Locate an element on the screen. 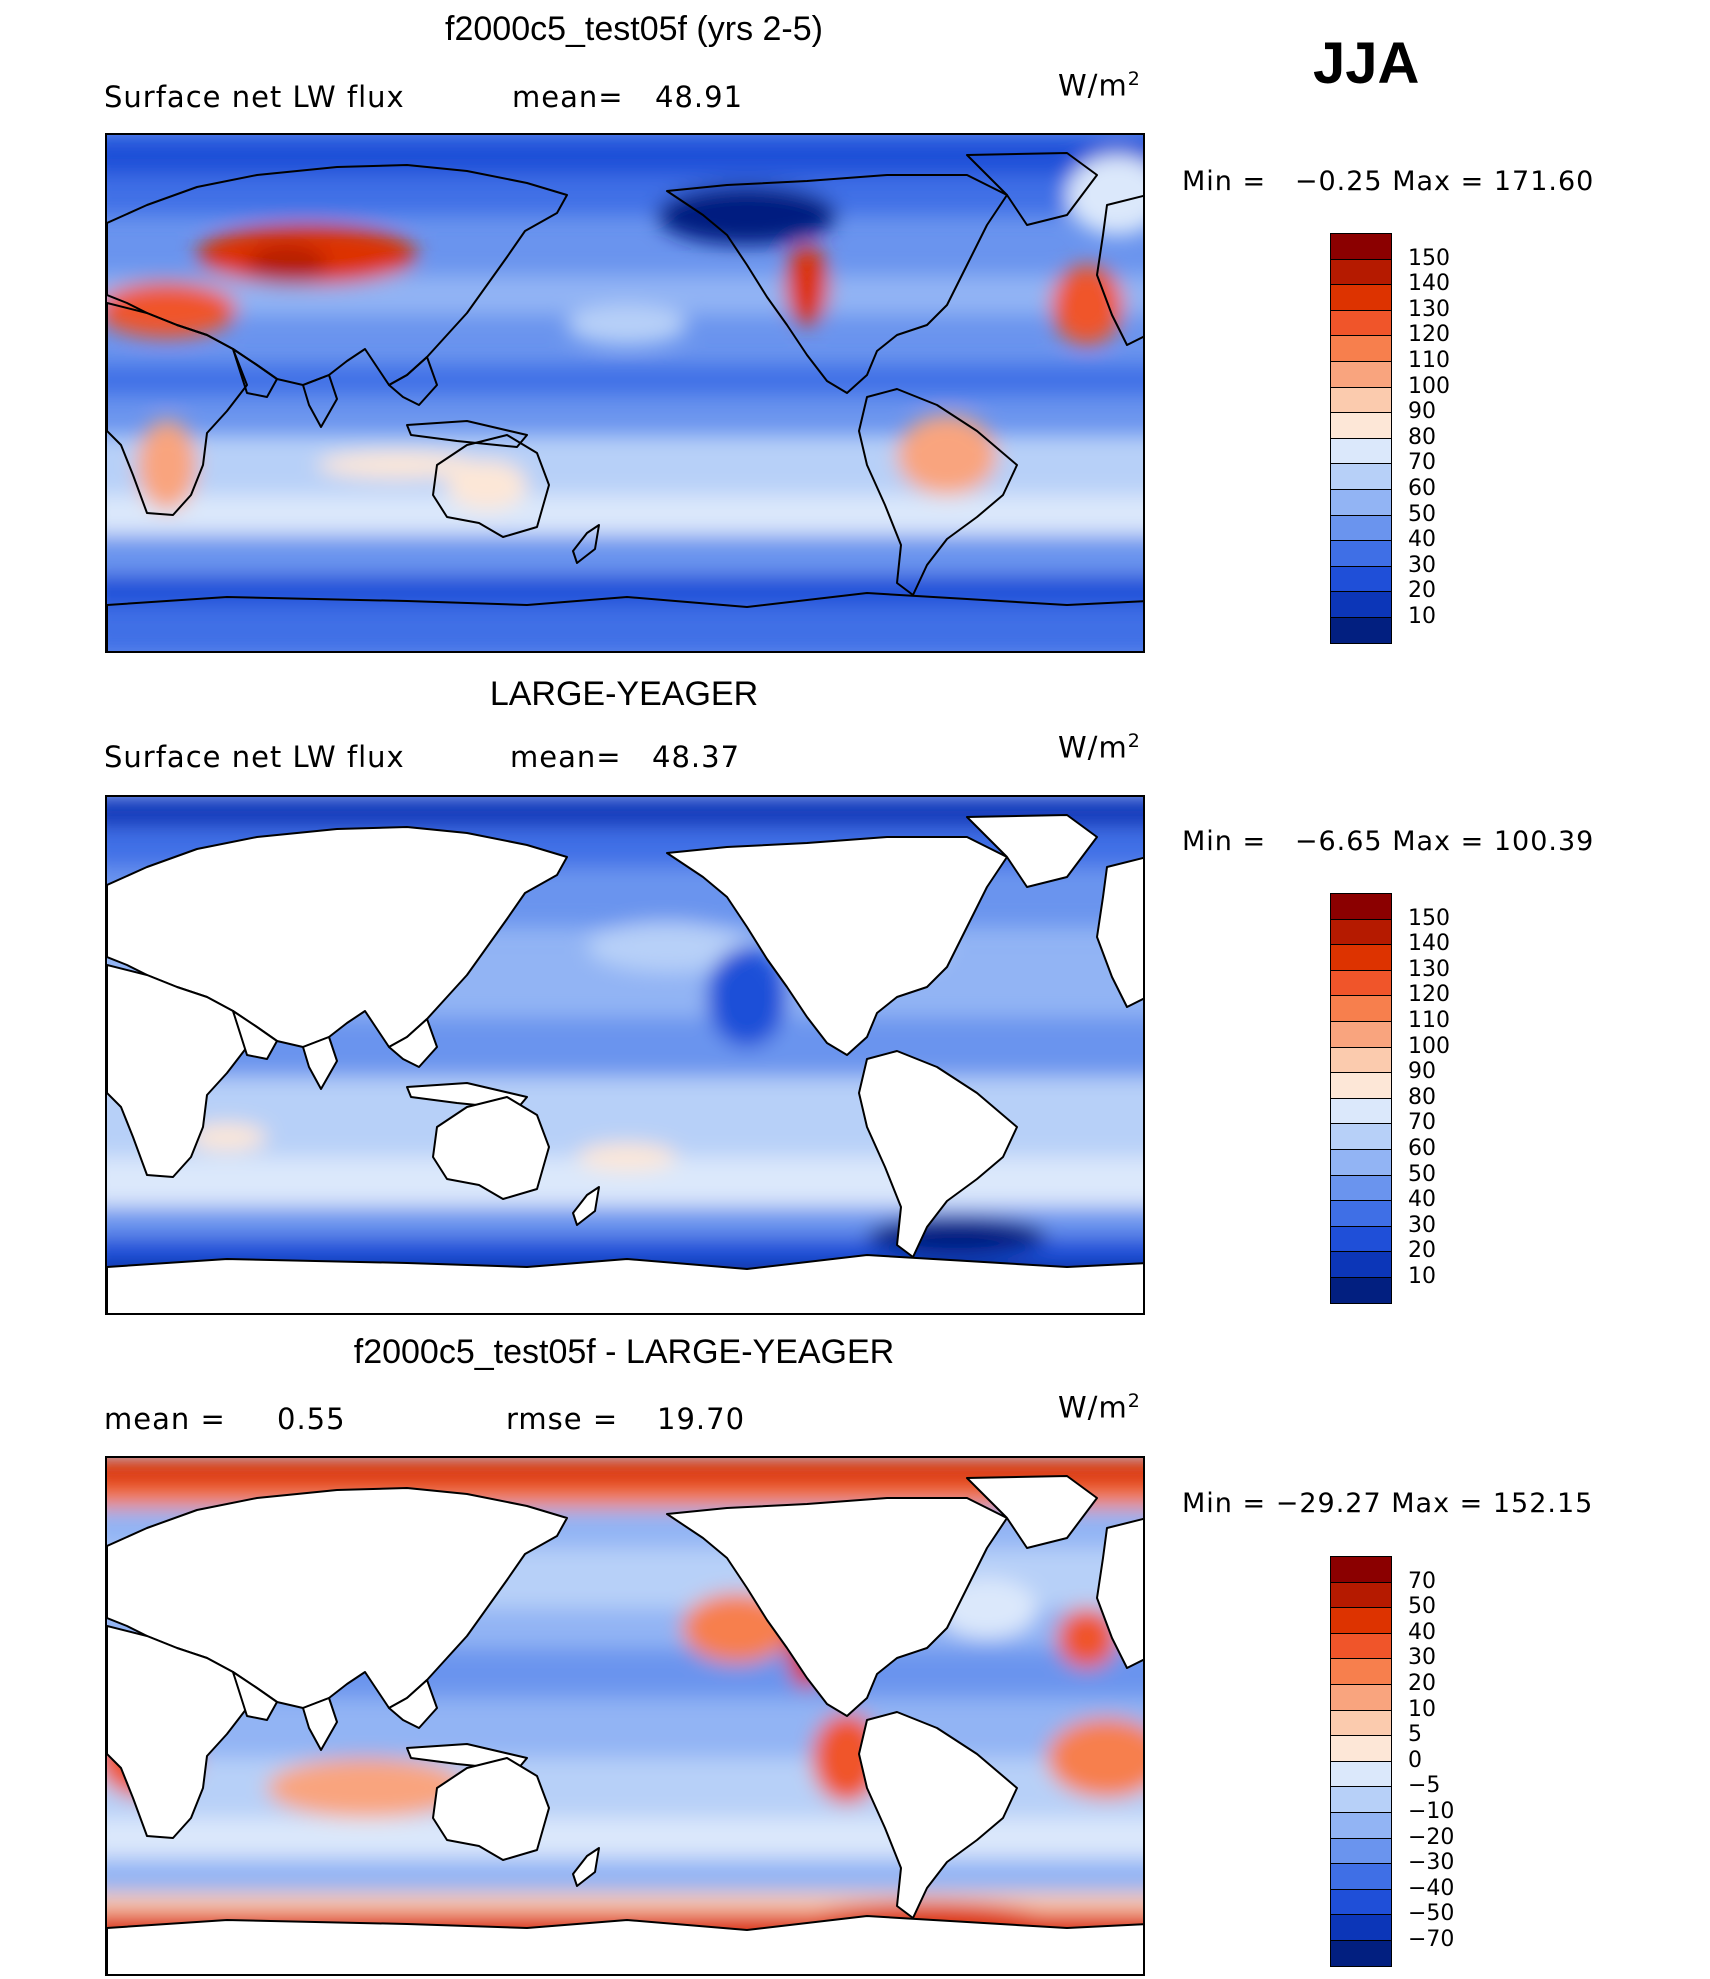 The width and height of the screenshot is (1710, 1979). coastline-europe_east is located at coordinates (1119, 1593).